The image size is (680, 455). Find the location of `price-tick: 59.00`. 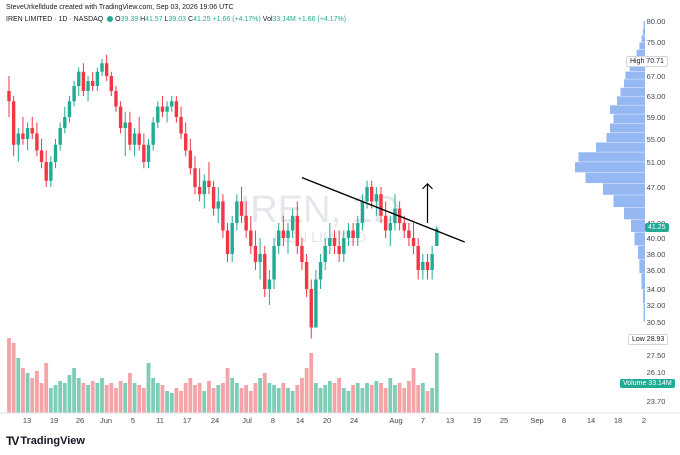

price-tick: 59.00 is located at coordinates (656, 117).